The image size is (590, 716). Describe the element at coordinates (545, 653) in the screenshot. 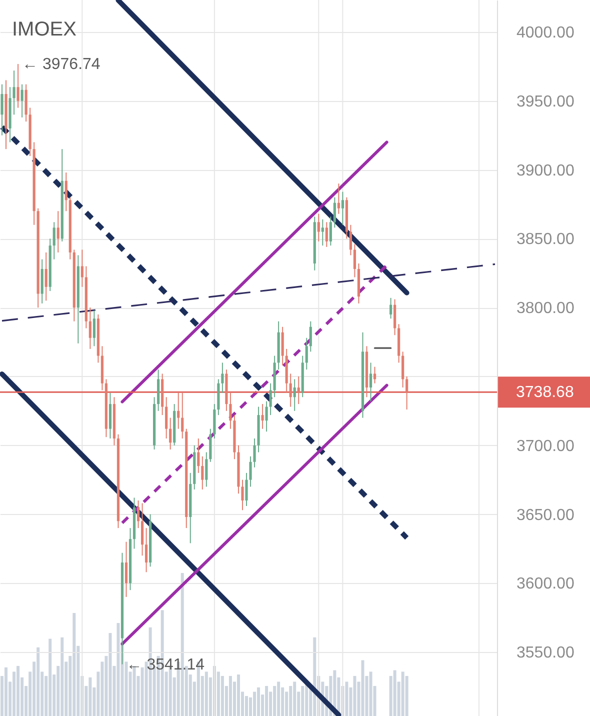

I see `y-tick-label: 3550.00` at that location.